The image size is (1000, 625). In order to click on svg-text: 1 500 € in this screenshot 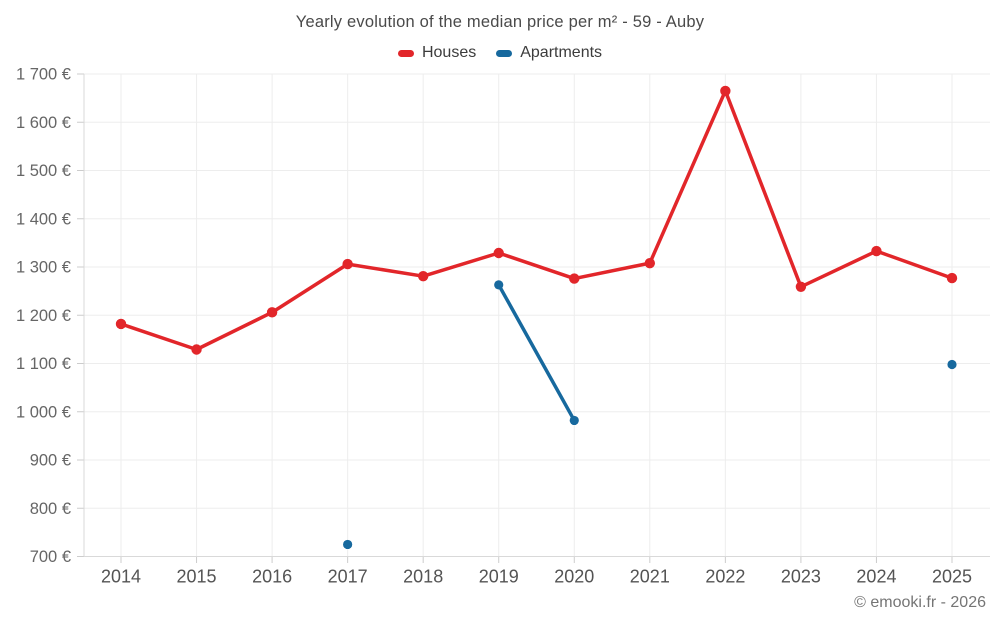, I will do `click(43, 171)`.